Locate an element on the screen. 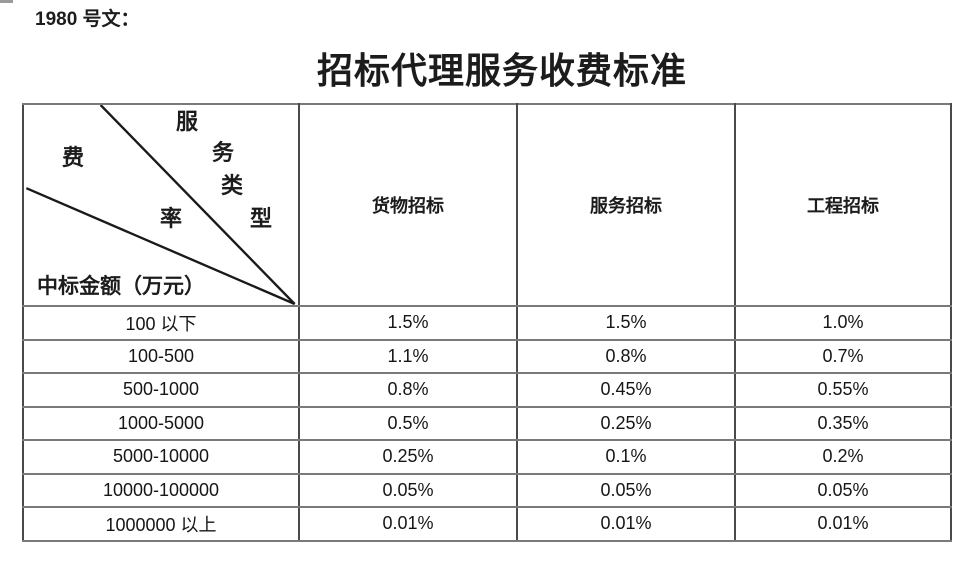 The image size is (976, 581). corner-fee-rate-char: 率 is located at coordinates (171, 219).